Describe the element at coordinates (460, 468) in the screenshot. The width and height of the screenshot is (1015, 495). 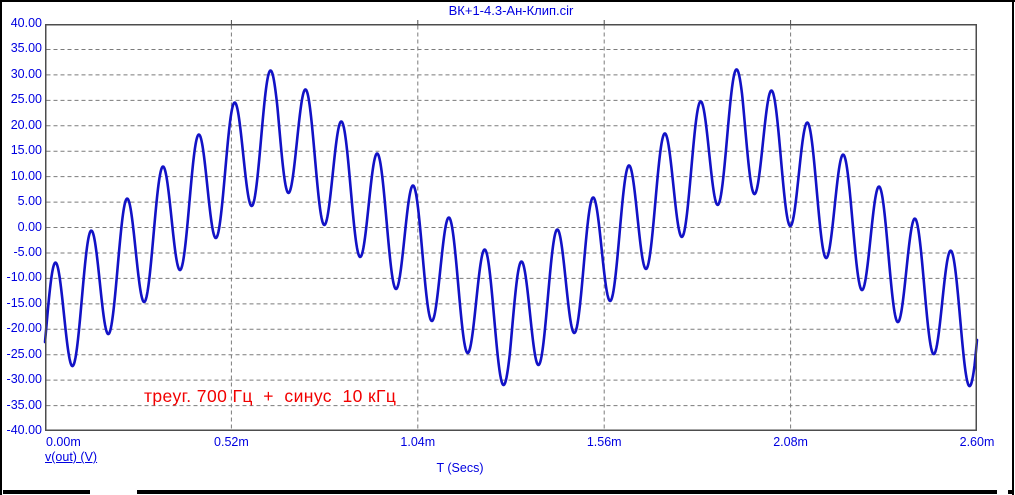
I see `x-axis-title: T (Secs)` at that location.